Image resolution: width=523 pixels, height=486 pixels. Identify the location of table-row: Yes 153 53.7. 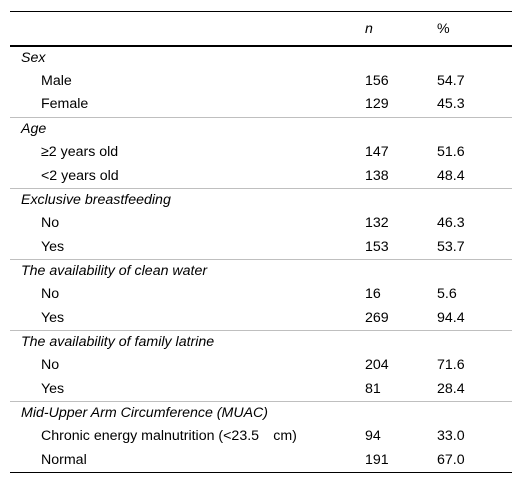
(261, 248).